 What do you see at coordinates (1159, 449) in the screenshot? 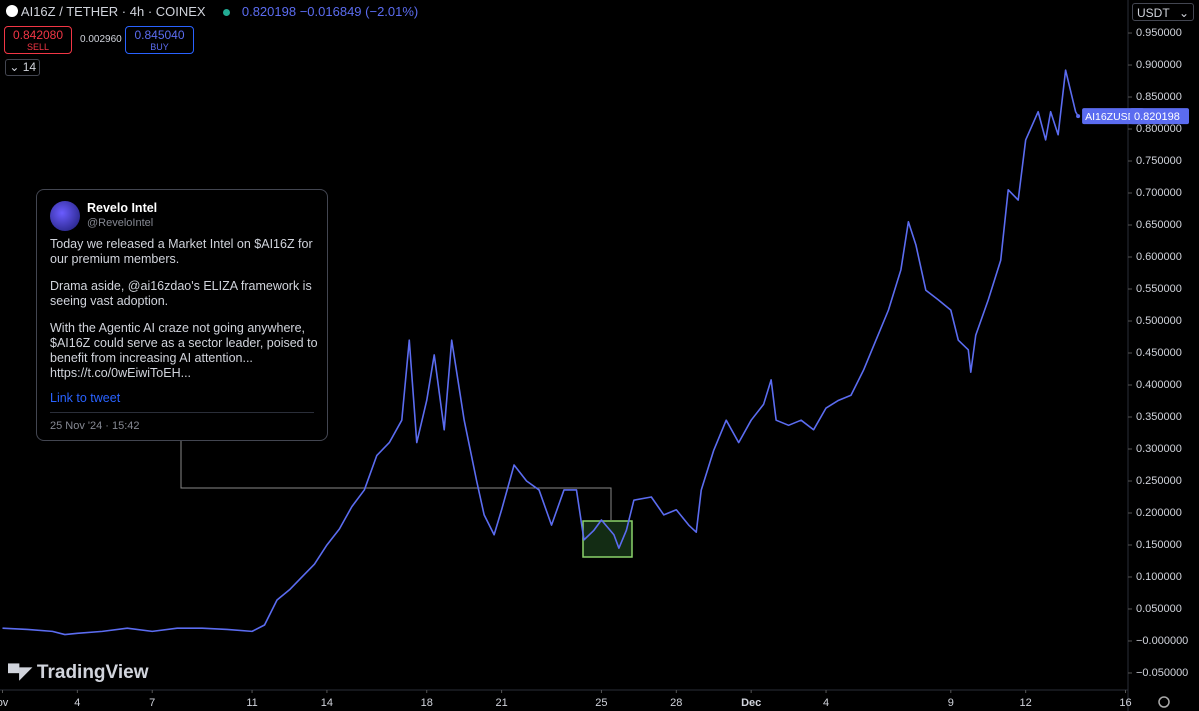
I see `y-tick-label: 0.300000` at bounding box center [1159, 449].